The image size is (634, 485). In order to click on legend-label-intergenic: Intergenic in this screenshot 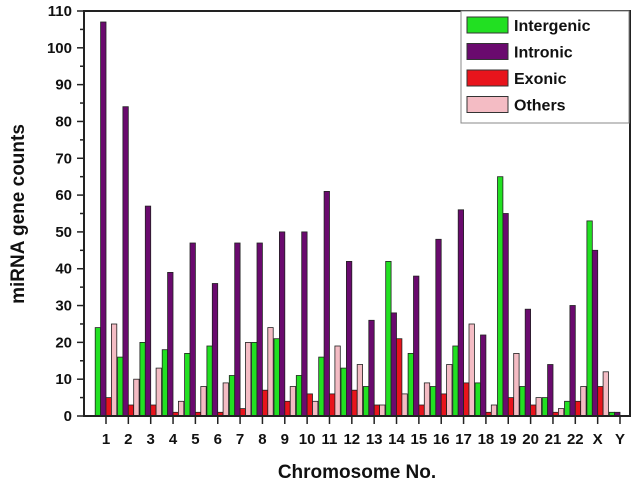, I will do `click(552, 26)`.